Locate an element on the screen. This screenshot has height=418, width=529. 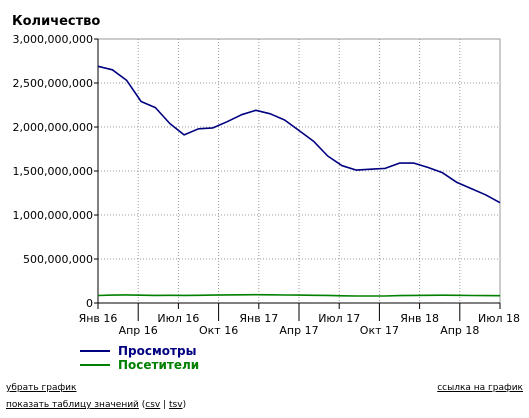
csv-link: csv is located at coordinates (153, 405).